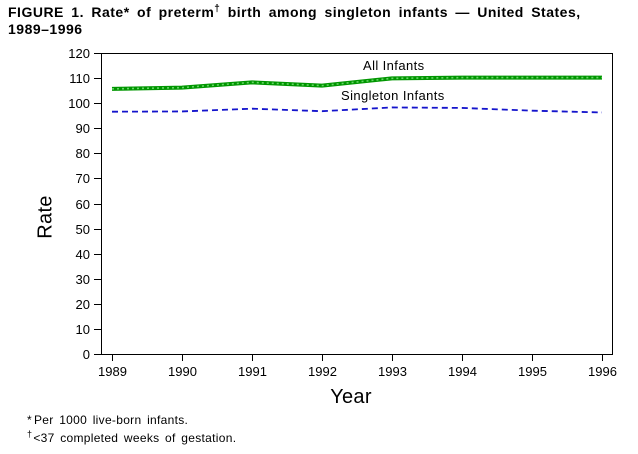  Describe the element at coordinates (30, 434) in the screenshot. I see `footnote-dagger-symbol: †` at that location.